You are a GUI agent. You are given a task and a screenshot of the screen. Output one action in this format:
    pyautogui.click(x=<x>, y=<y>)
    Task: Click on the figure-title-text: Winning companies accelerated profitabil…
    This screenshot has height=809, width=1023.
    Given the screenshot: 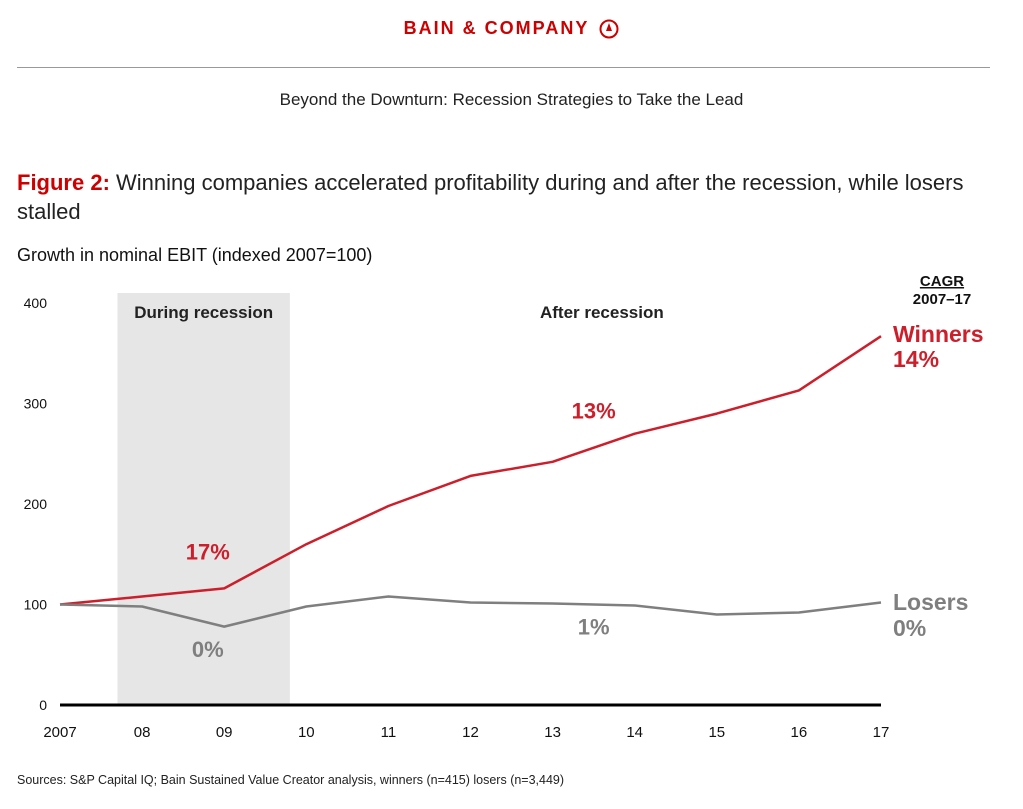 What is the action you would take?
    pyautogui.click(x=490, y=197)
    